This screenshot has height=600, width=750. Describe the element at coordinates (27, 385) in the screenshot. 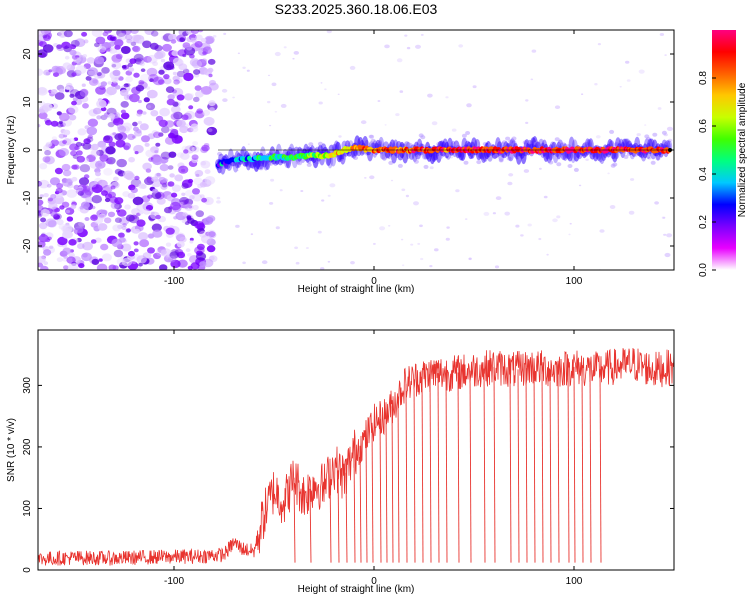

I see `y-tick-label: 300` at that location.